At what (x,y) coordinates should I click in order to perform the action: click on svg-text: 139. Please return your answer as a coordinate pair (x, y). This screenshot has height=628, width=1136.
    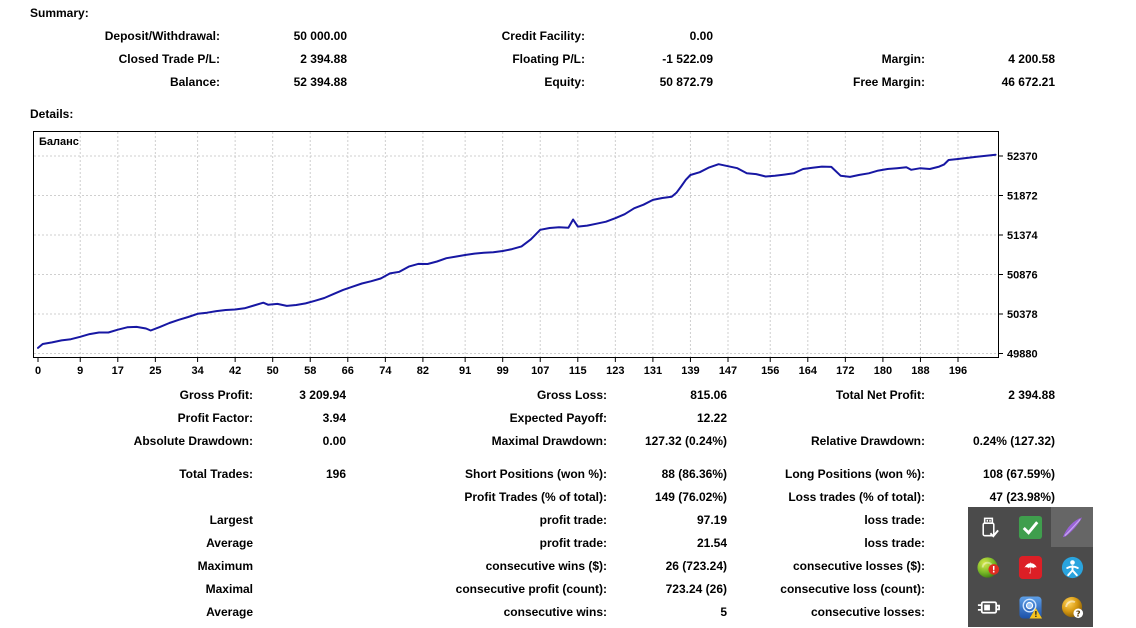
    Looking at the image, I should click on (690, 371).